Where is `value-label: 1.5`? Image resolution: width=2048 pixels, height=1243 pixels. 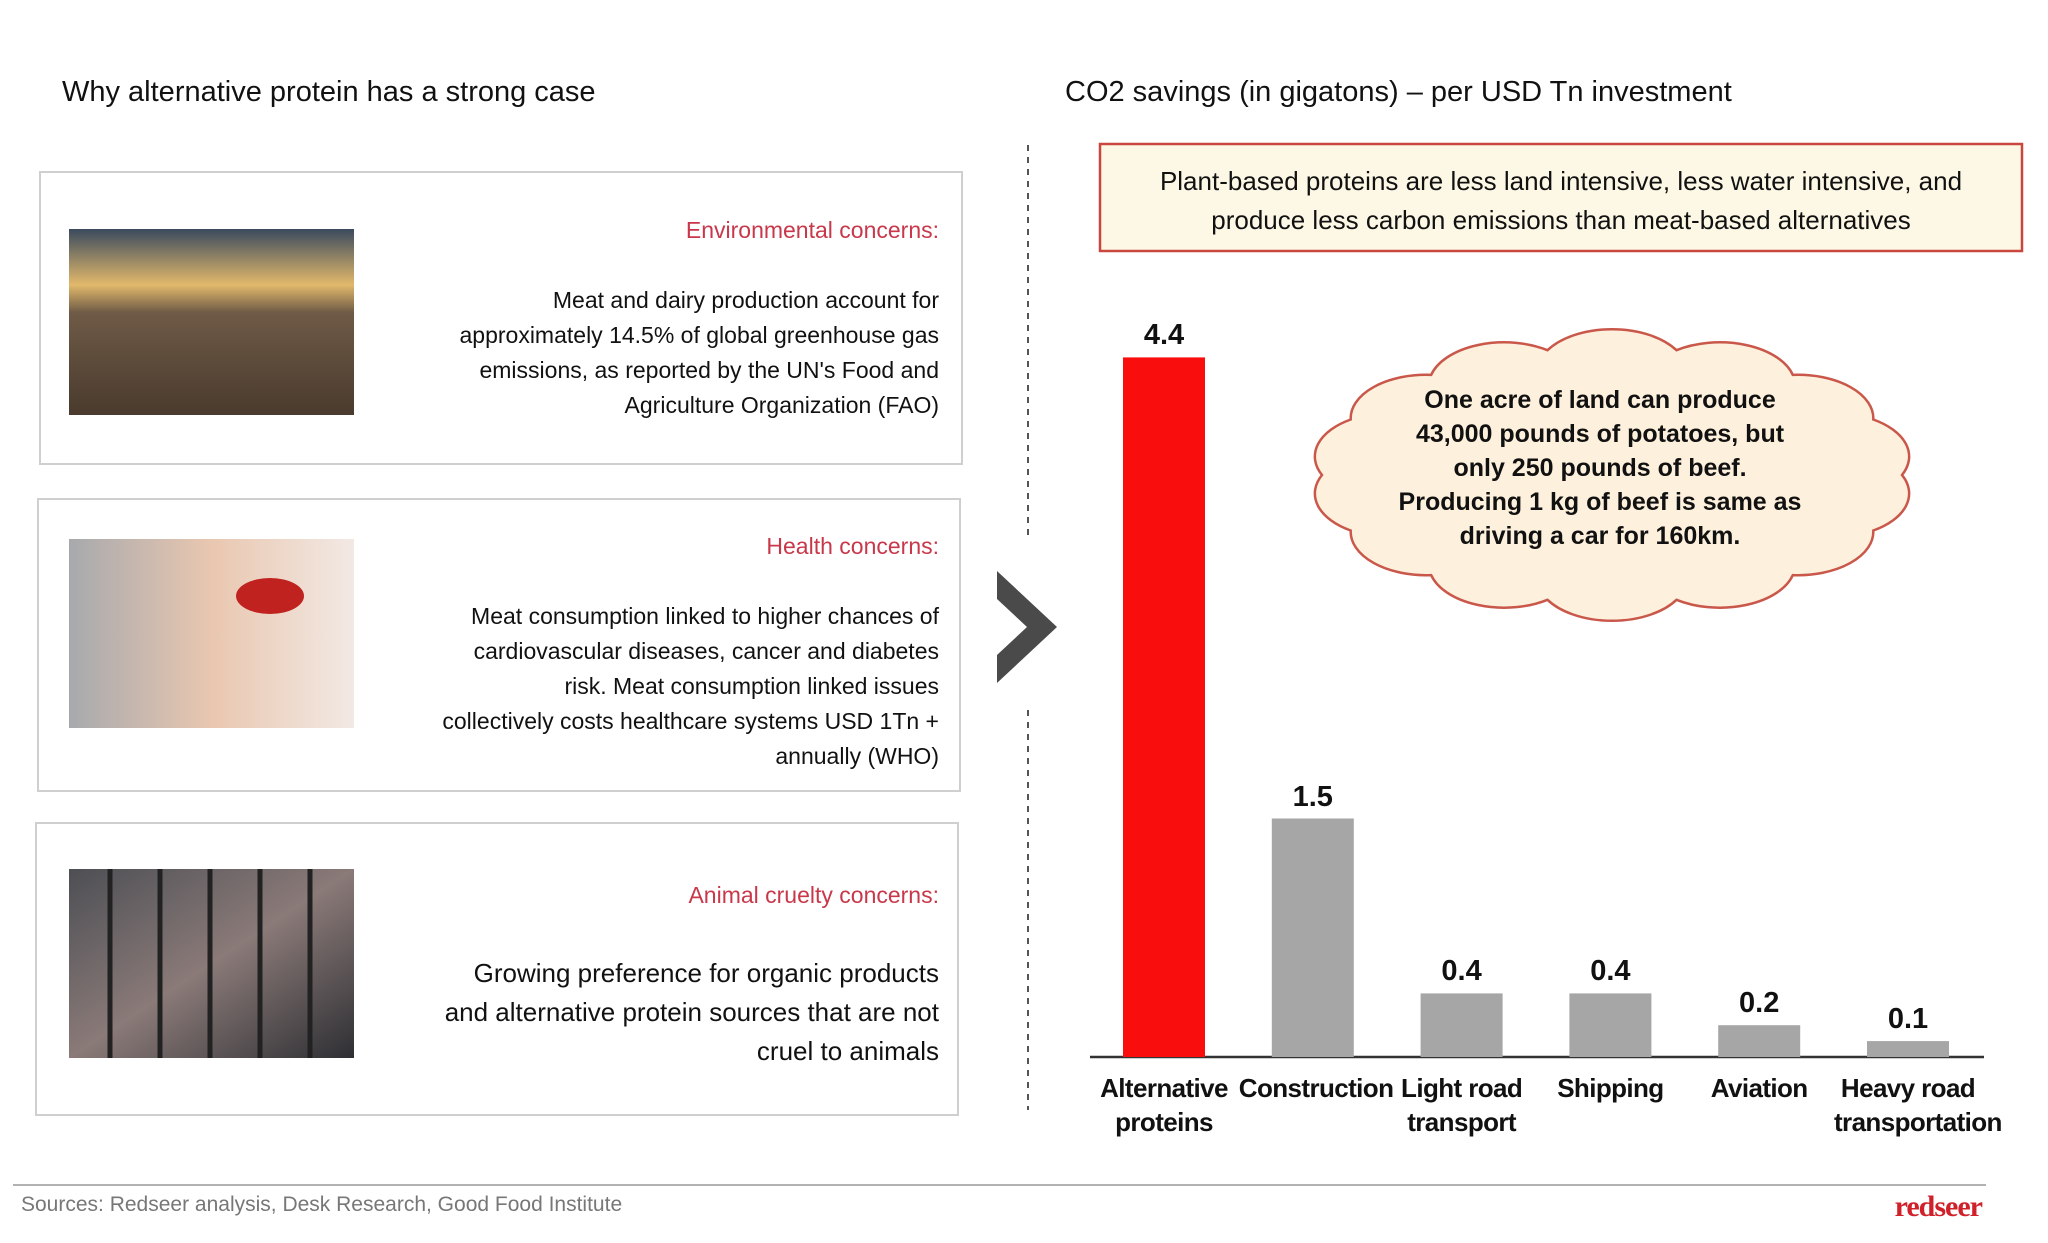 value-label: 1.5 is located at coordinates (1312, 796).